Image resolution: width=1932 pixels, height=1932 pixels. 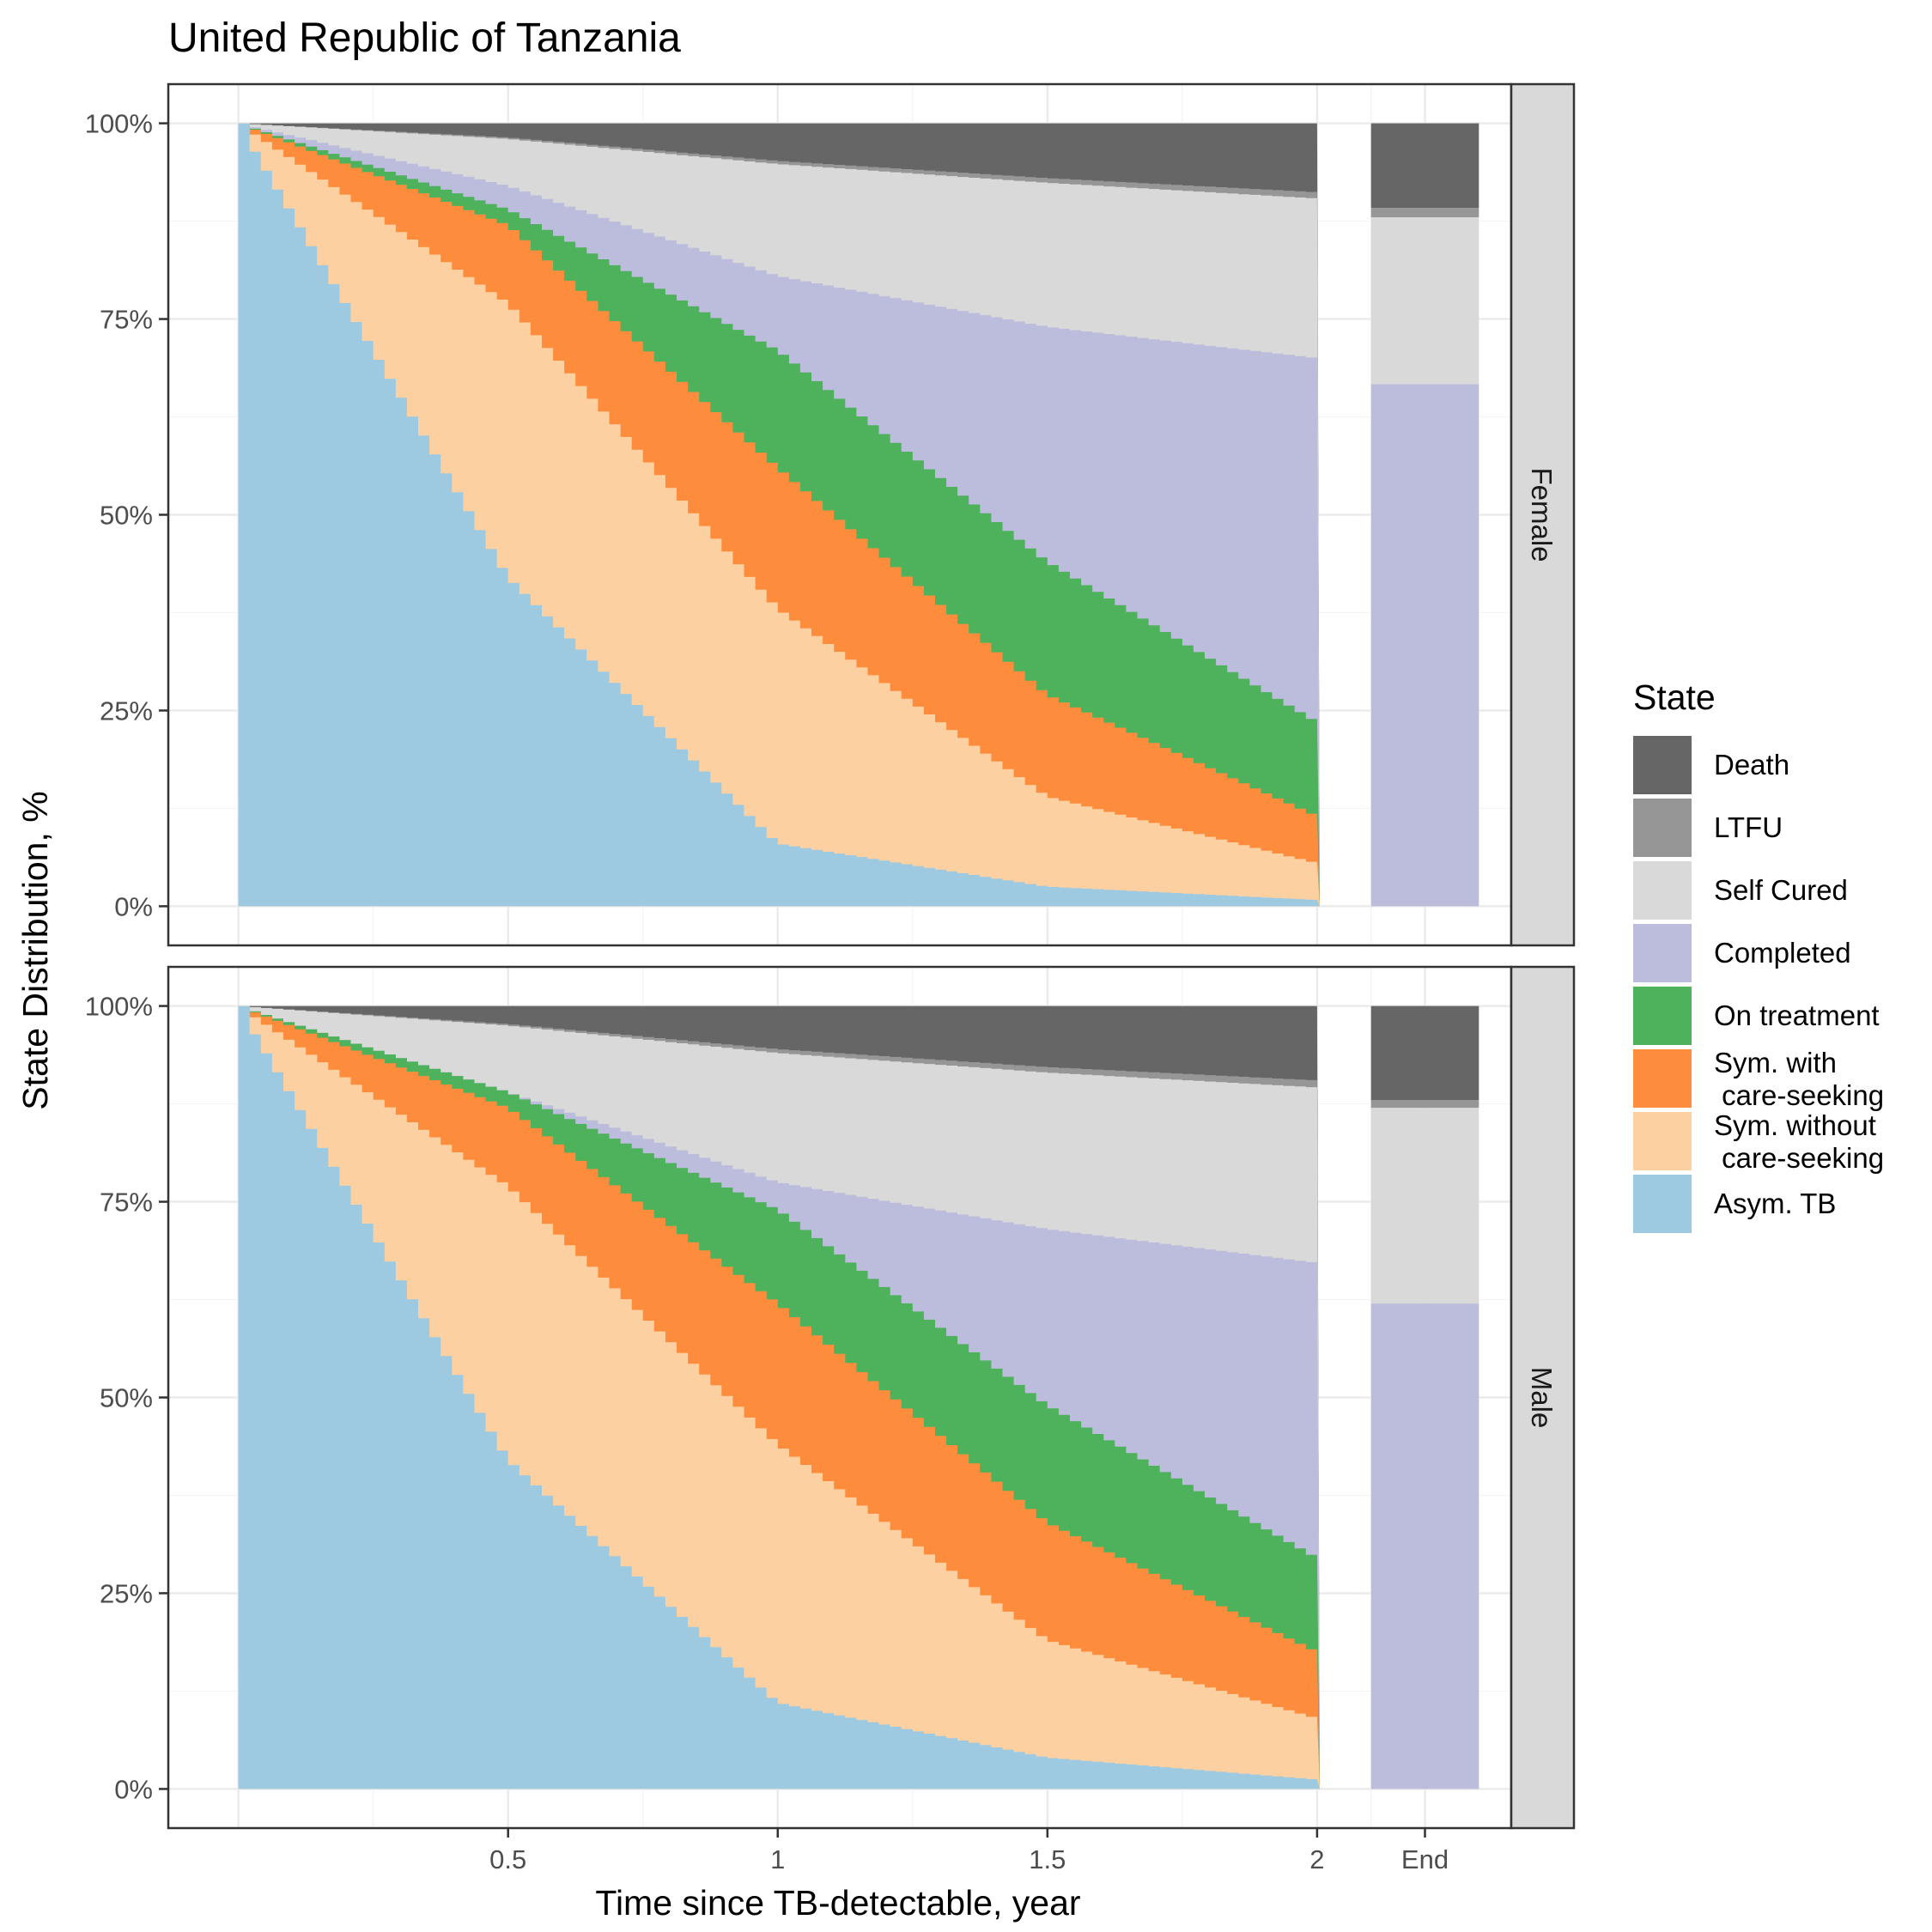 What do you see at coordinates (1783, 953) in the screenshot?
I see `legend-label: Completed` at bounding box center [1783, 953].